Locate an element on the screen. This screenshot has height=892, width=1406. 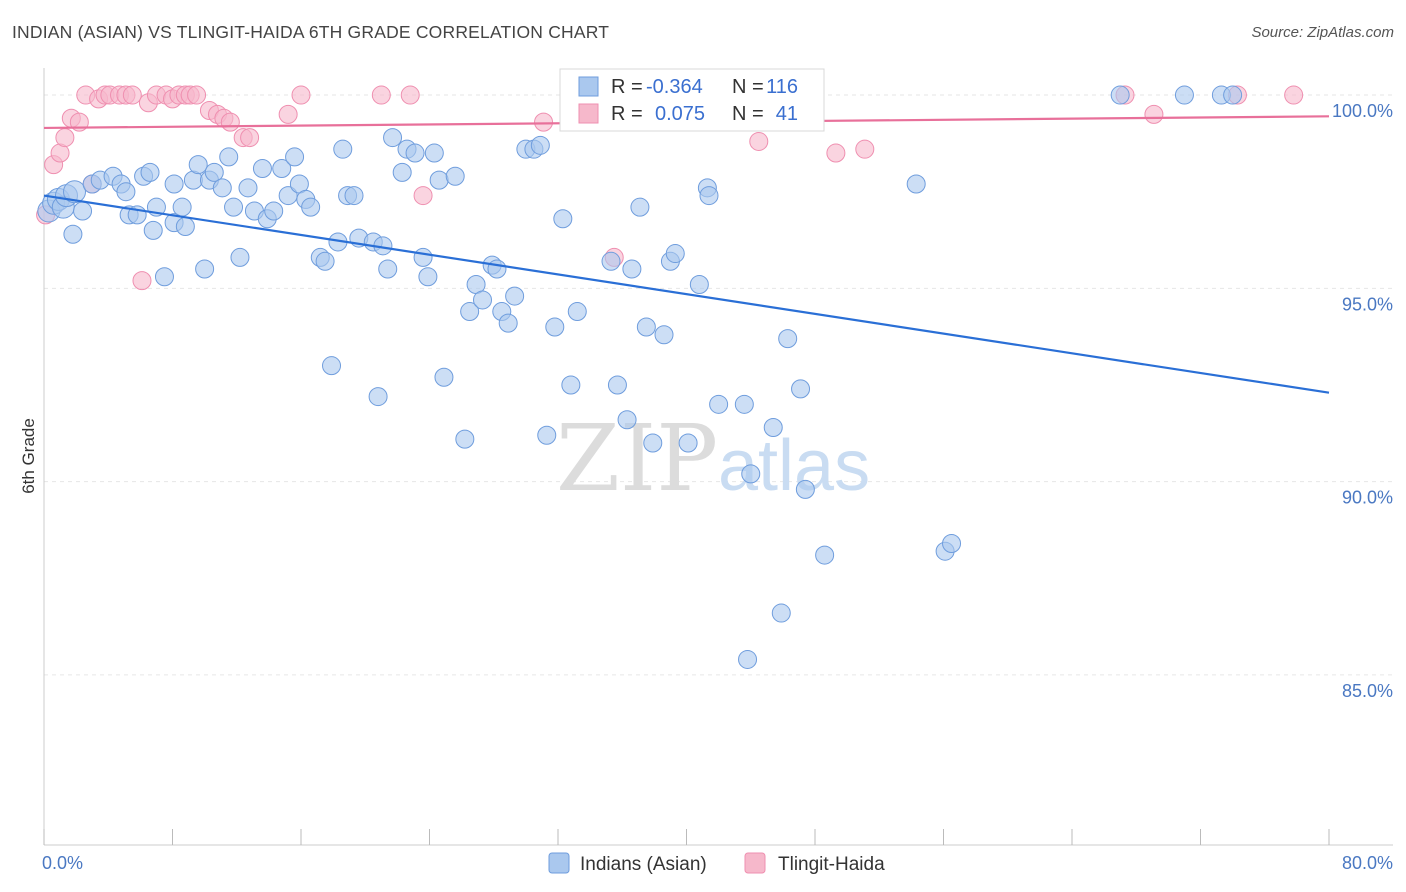
bottom-legend-label-indians: Indians (Asian) is located at coordinates (643, 864).